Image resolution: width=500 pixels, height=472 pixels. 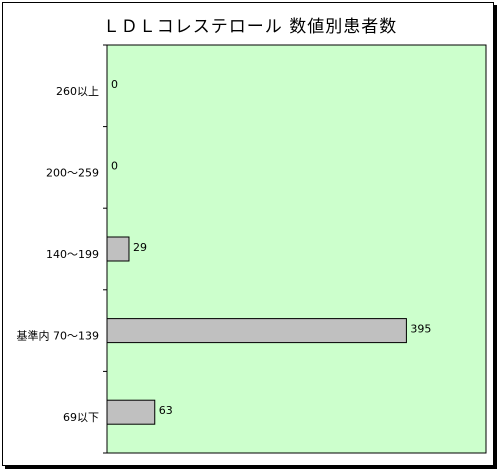 What do you see at coordinates (420, 329) in the screenshot?
I see `data-label: 395` at bounding box center [420, 329].